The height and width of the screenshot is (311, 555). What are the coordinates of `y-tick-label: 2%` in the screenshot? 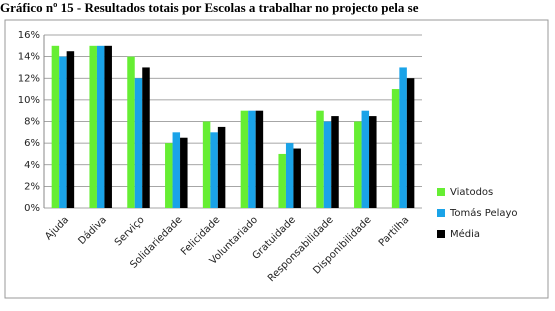 It's located at (32, 186).